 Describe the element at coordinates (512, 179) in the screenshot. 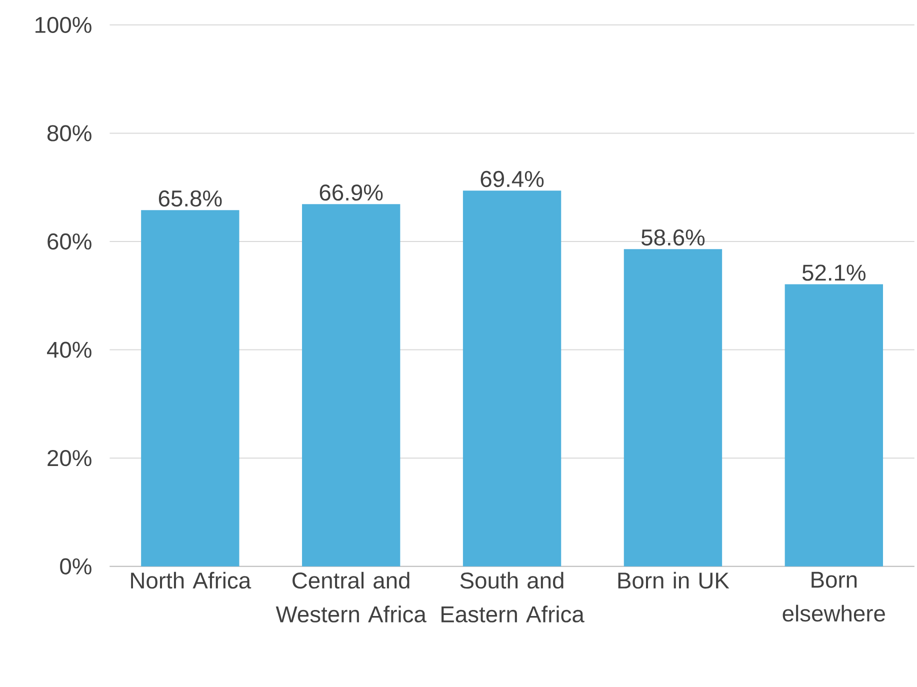

I see `data-label: 69.4%` at that location.